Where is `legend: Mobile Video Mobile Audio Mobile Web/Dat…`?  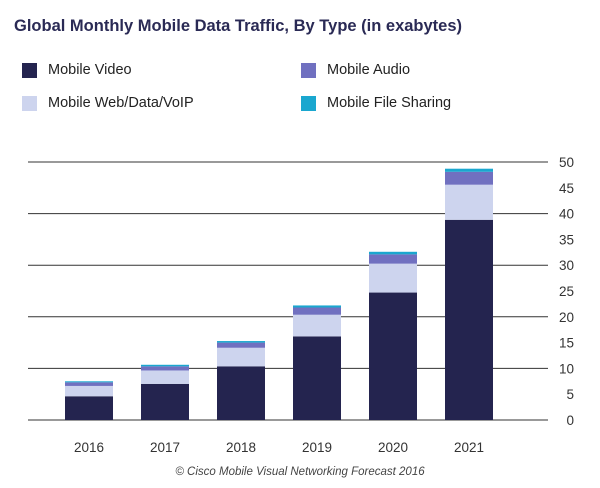
legend: Mobile Video Mobile Audio Mobile Web/Dat… is located at coordinates (257, 93).